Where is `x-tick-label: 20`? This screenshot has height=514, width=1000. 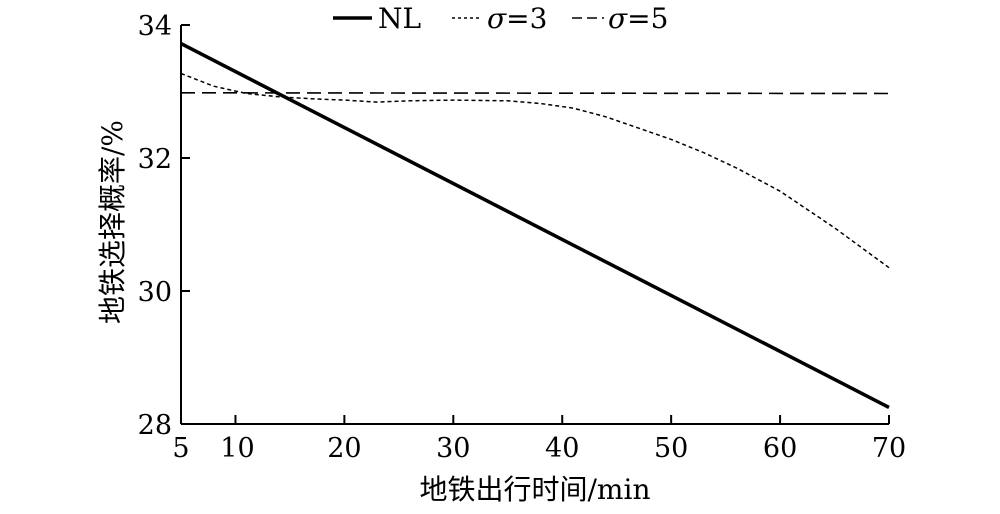
x-tick-label: 20 is located at coordinates (344, 448).